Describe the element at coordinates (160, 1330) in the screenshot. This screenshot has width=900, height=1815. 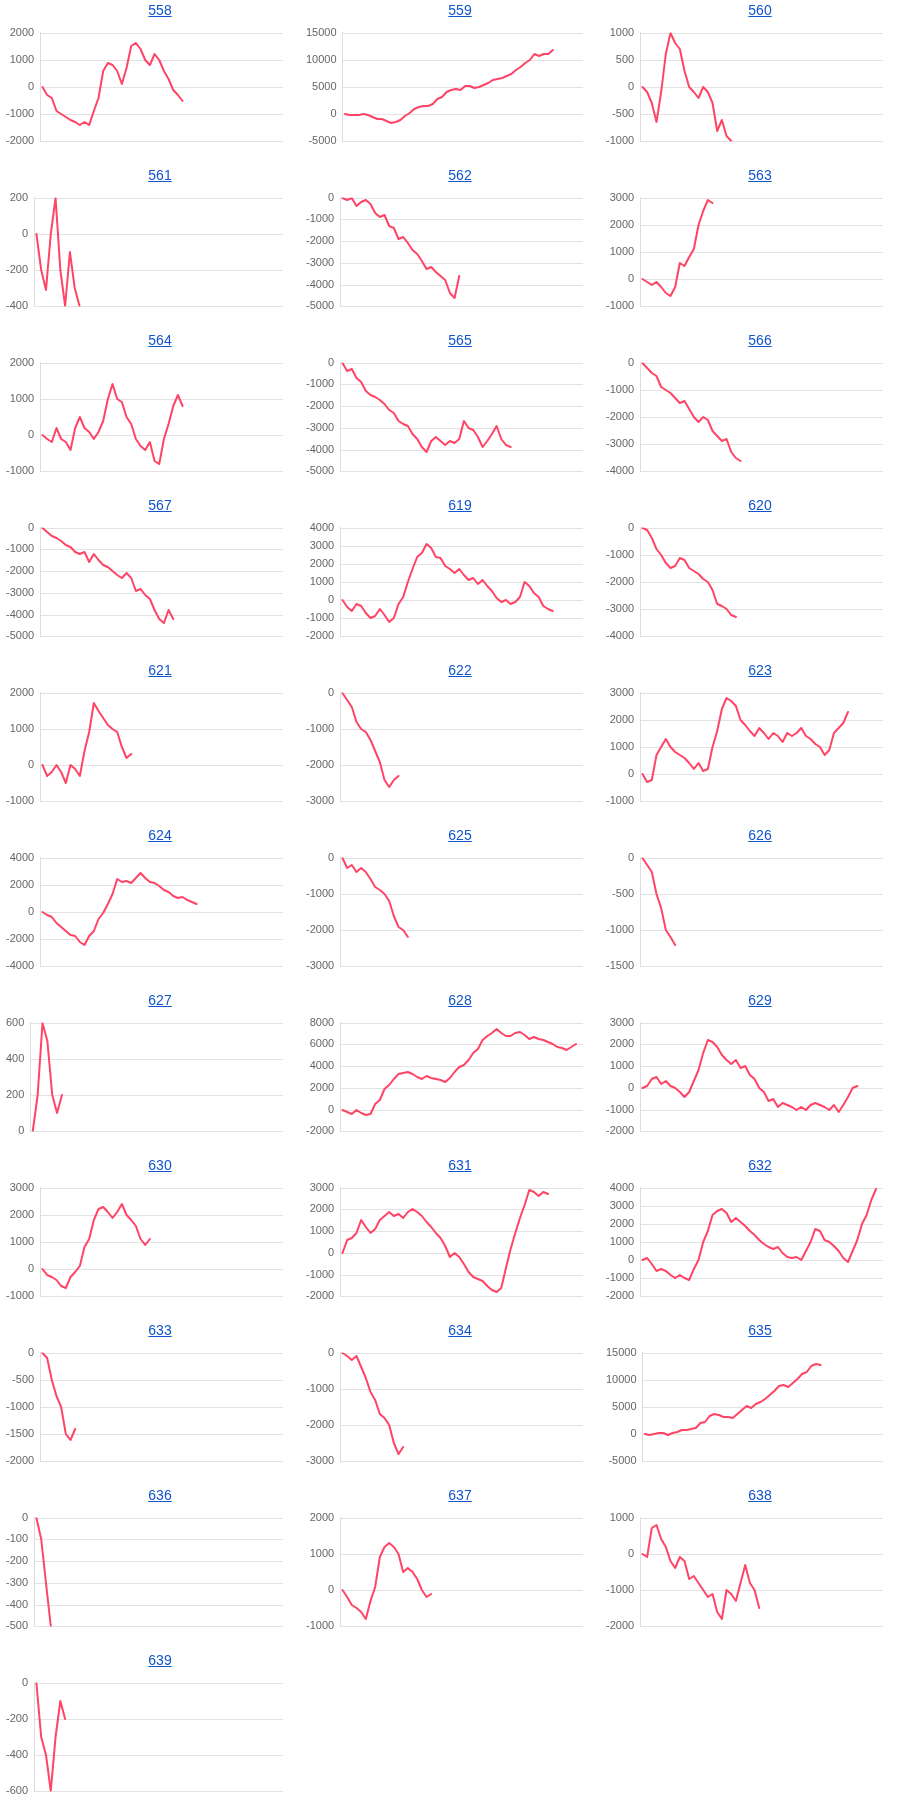
I see `chart-title: 633` at that location.